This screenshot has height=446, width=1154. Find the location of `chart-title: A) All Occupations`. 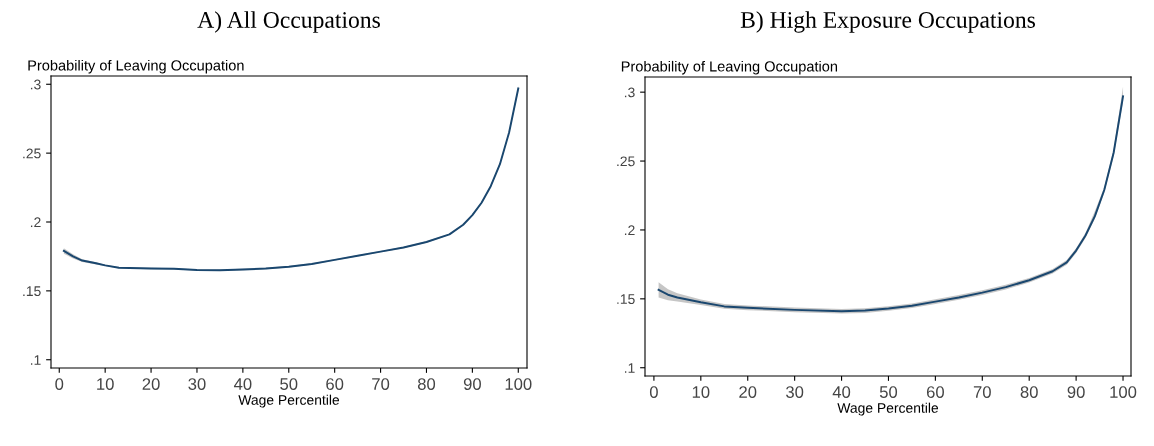

chart-title: A) All Occupations is located at coordinates (288, 22).